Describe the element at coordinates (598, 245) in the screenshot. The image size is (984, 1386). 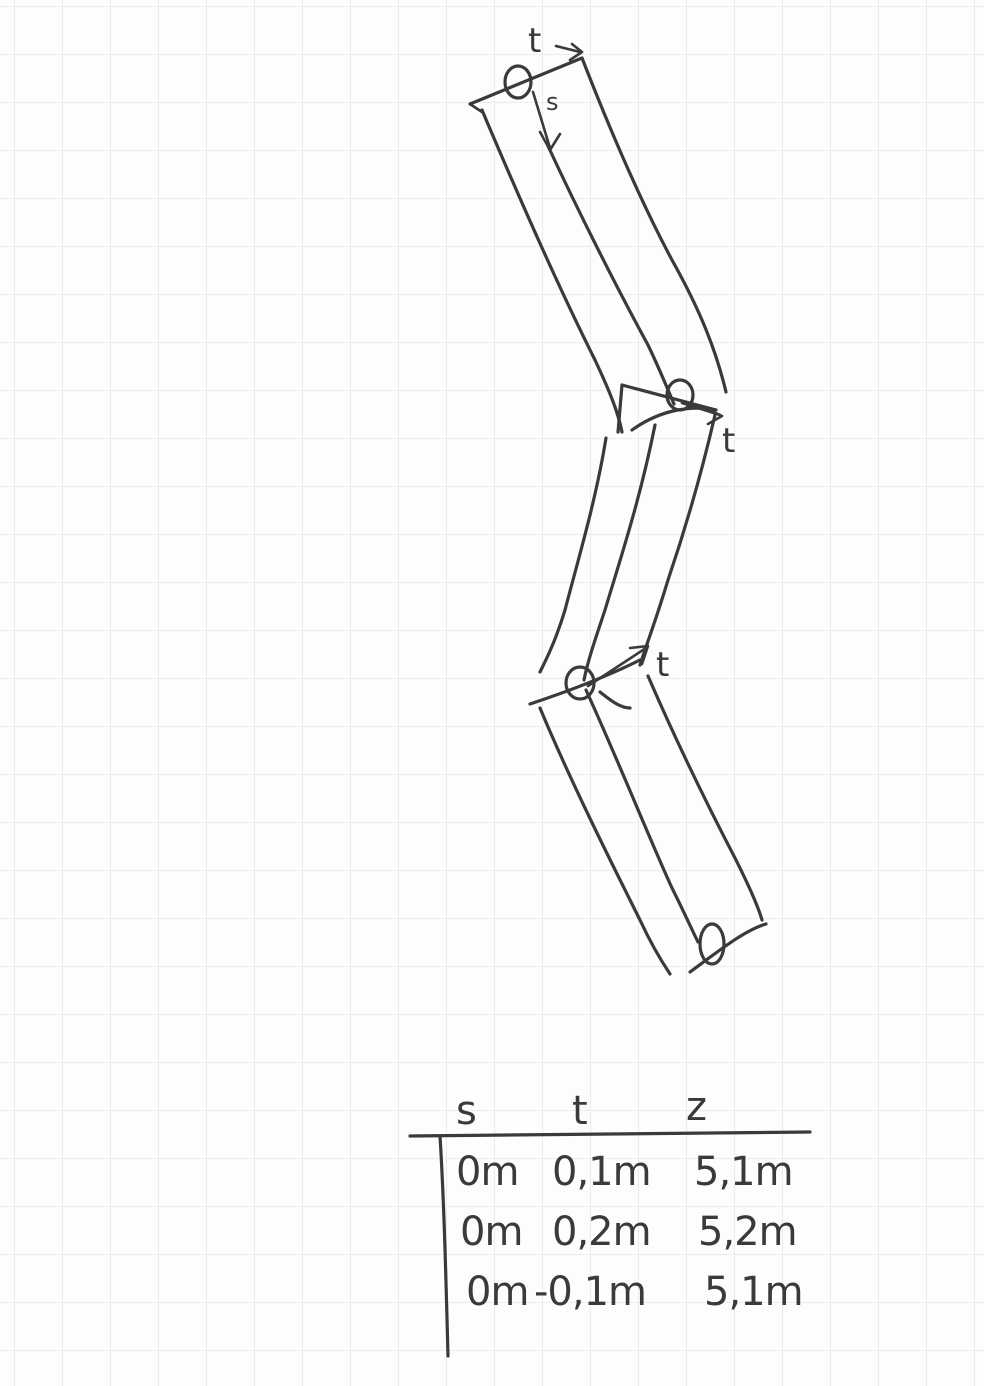
I see `upper-segment` at that location.